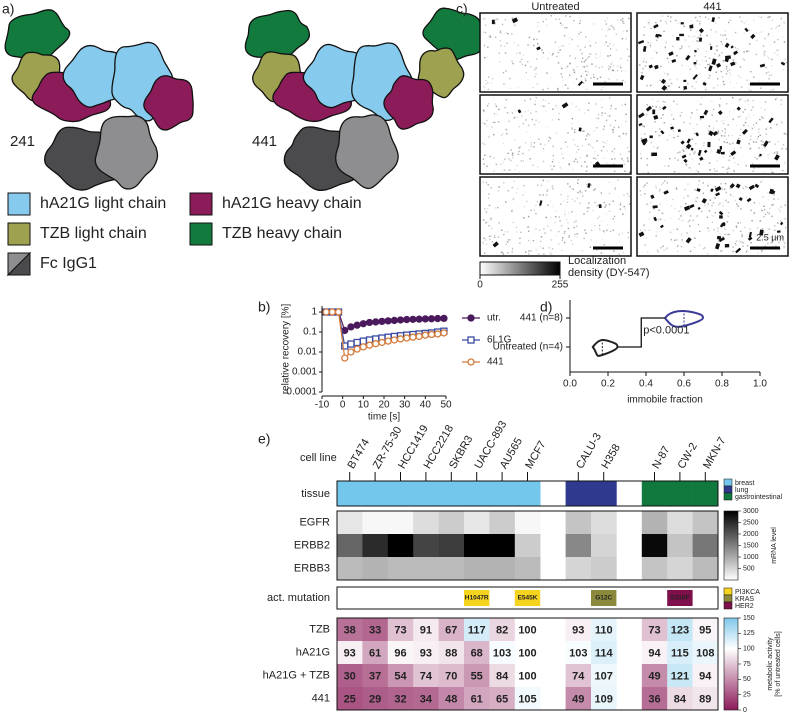 This screenshot has width=793, height=713. What do you see at coordinates (502, 699) in the screenshot?
I see `cell-value: 65` at bounding box center [502, 699].